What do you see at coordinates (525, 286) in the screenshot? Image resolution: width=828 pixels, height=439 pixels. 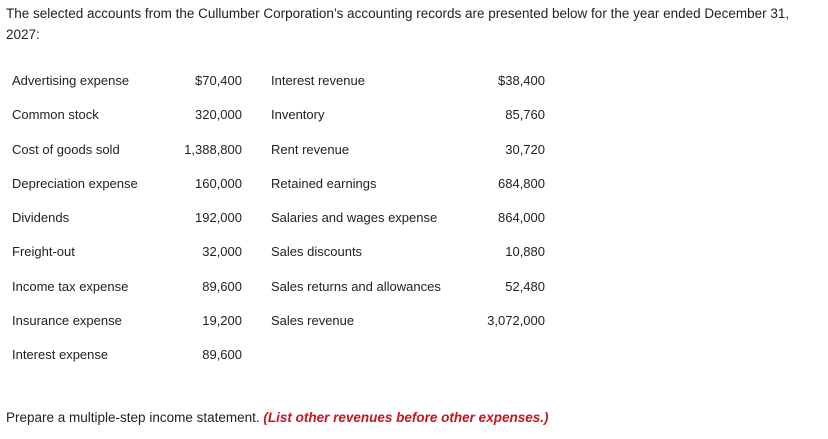 I see `account-amount: 52,480` at bounding box center [525, 286].